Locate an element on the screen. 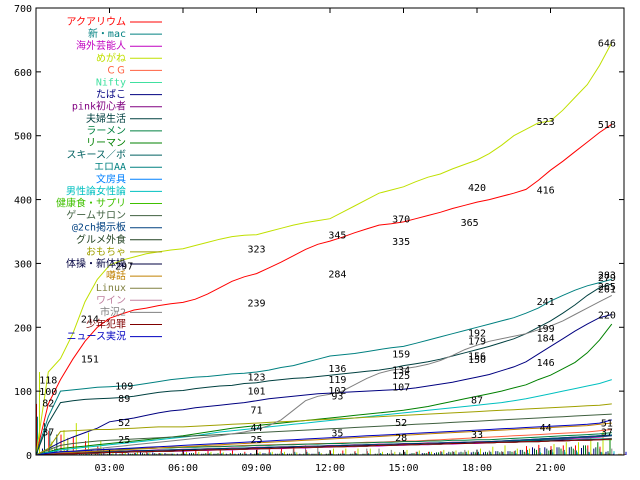 The height and width of the screenshot is (480, 640). value-label: 420 is located at coordinates (477, 188).